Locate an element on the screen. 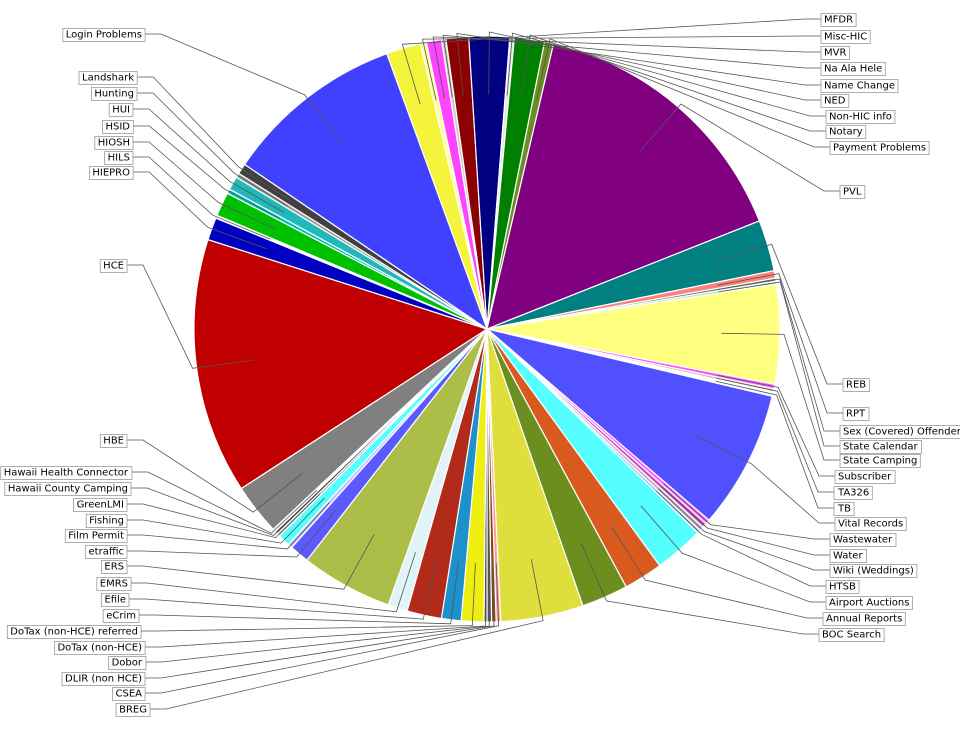  label-hui: HUI is located at coordinates (121, 110).